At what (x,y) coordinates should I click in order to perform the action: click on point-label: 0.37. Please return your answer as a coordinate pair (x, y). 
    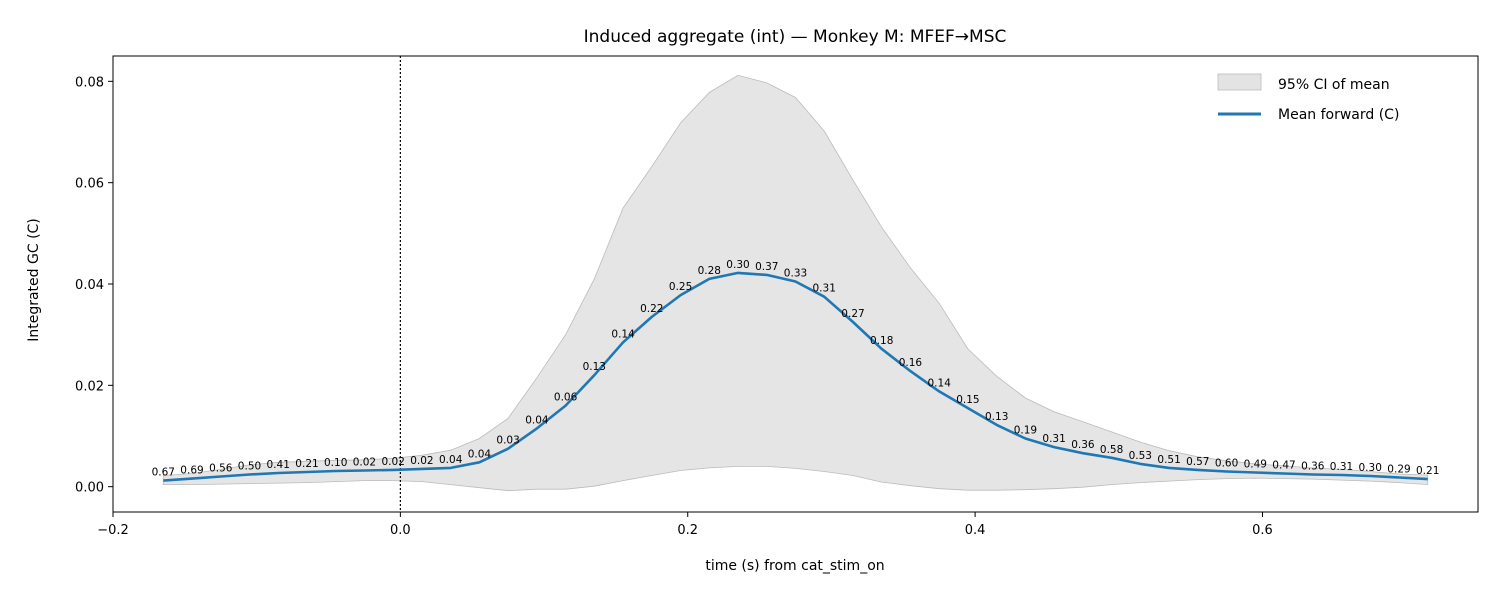
    Looking at the image, I should click on (766, 267).